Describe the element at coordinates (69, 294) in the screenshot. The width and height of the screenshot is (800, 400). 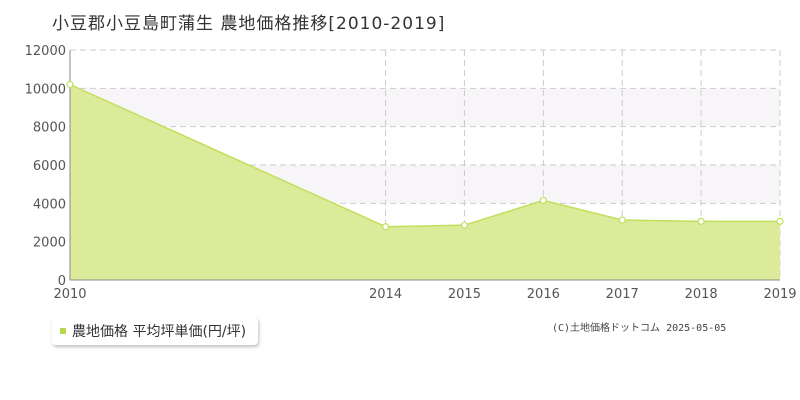
I see `x-tick-label: 2010` at that location.